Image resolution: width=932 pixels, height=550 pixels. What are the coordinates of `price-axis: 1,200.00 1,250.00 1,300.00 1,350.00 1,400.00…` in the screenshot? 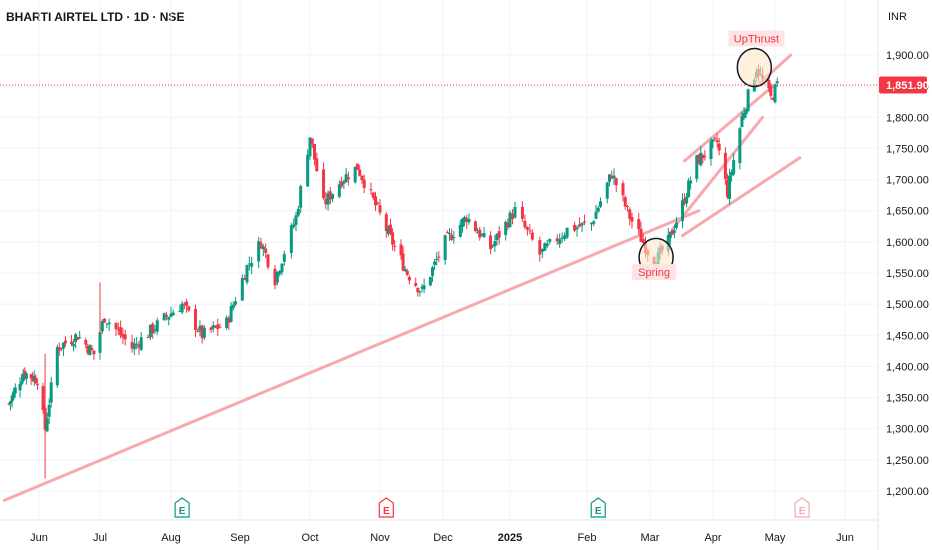 It's located at (907, 274).